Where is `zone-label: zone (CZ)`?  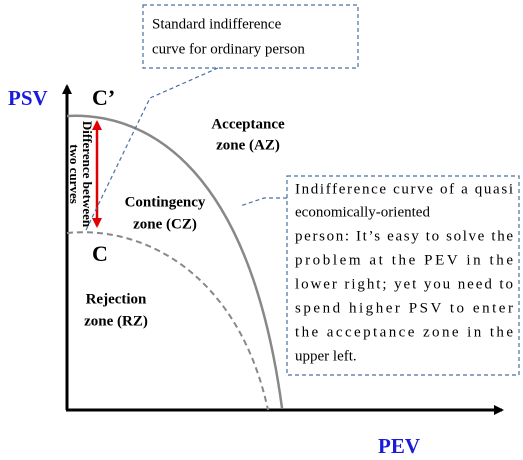
zone-label: zone (CZ) is located at coordinates (165, 224).